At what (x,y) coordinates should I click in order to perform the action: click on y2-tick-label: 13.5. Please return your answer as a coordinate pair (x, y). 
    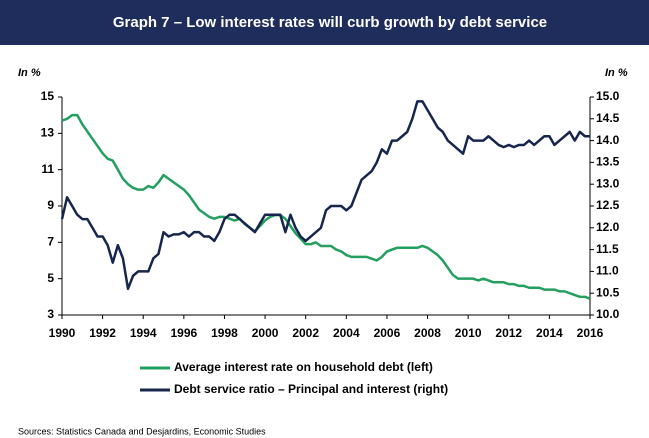
    Looking at the image, I should click on (608, 162).